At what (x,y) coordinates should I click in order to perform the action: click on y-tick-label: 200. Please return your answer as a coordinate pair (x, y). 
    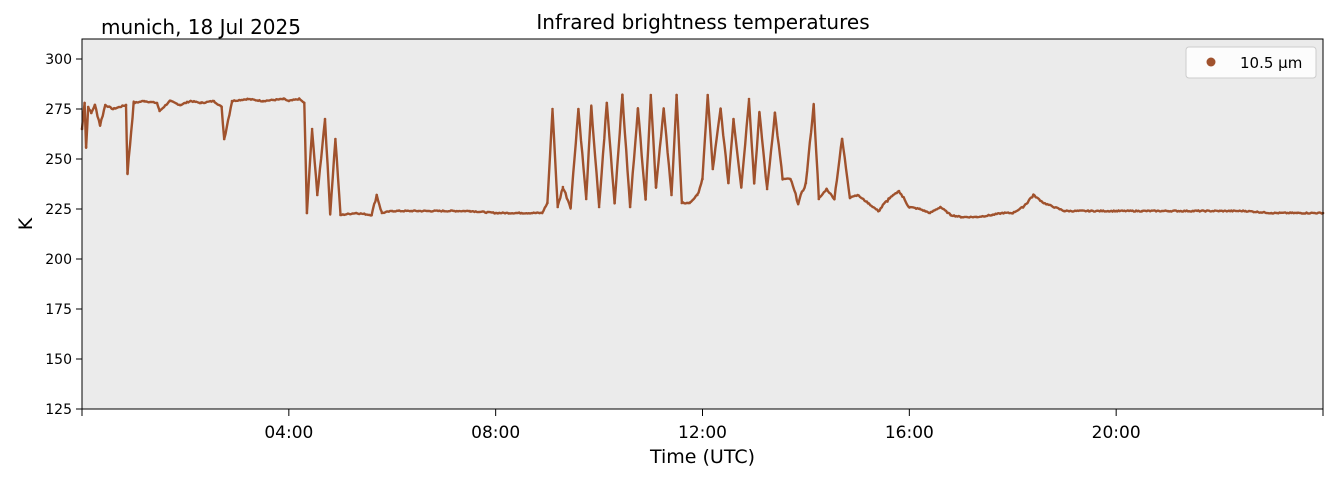
    Looking at the image, I should click on (58, 260).